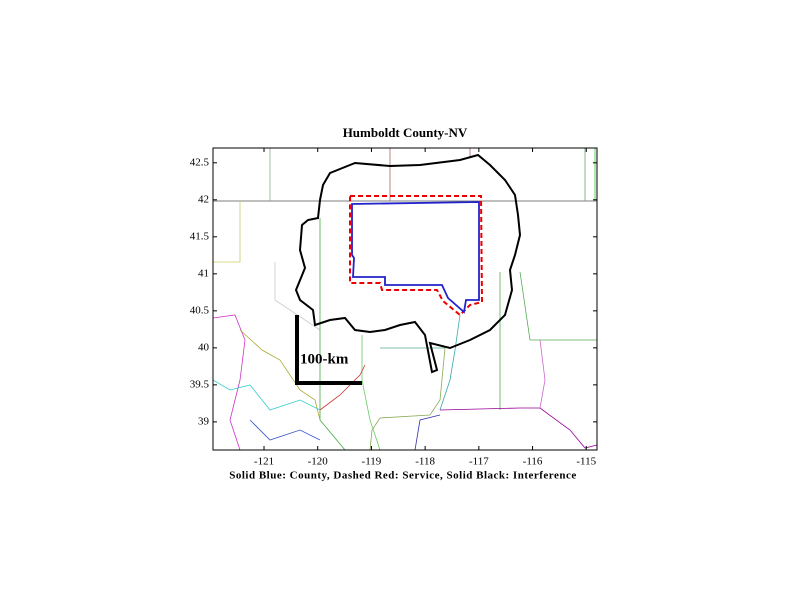 Image resolution: width=792 pixels, height=612 pixels. Describe the element at coordinates (200, 384) in the screenshot. I see `y-tick-label: 39.5` at that location.